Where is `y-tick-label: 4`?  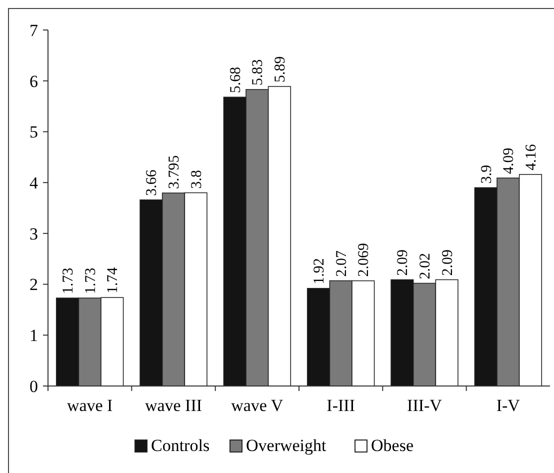
y-tick-label: 4 is located at coordinates (34, 183).